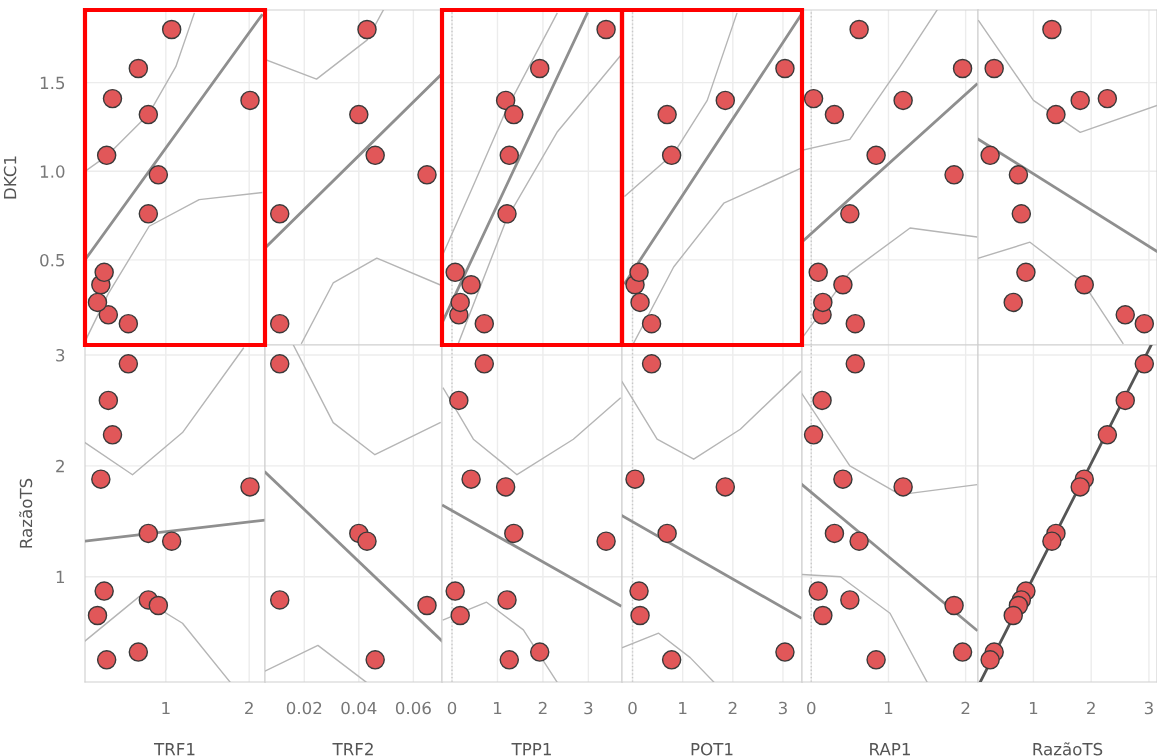  Describe the element at coordinates (712, 749) in the screenshot. I see `x-axis-title: POT1` at that location.